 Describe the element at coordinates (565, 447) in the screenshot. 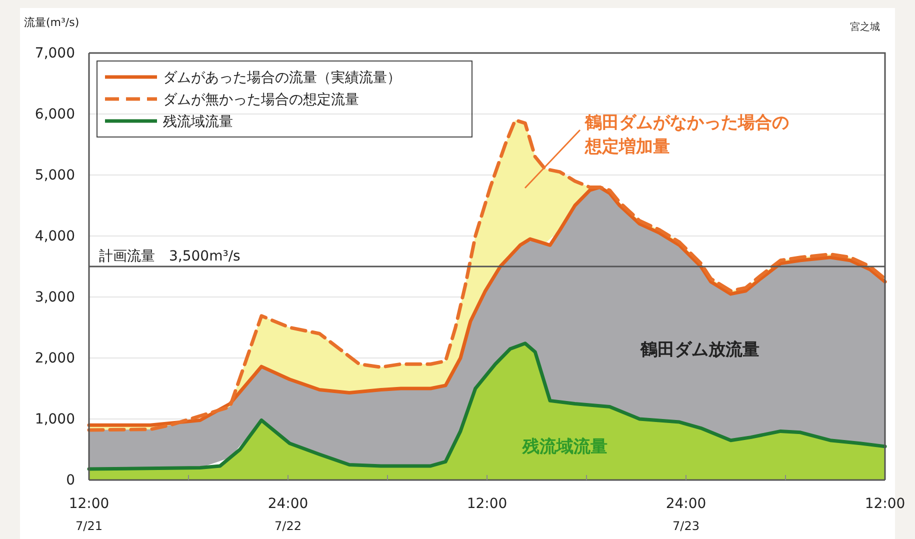

I see `annotation: 残流域流量` at that location.